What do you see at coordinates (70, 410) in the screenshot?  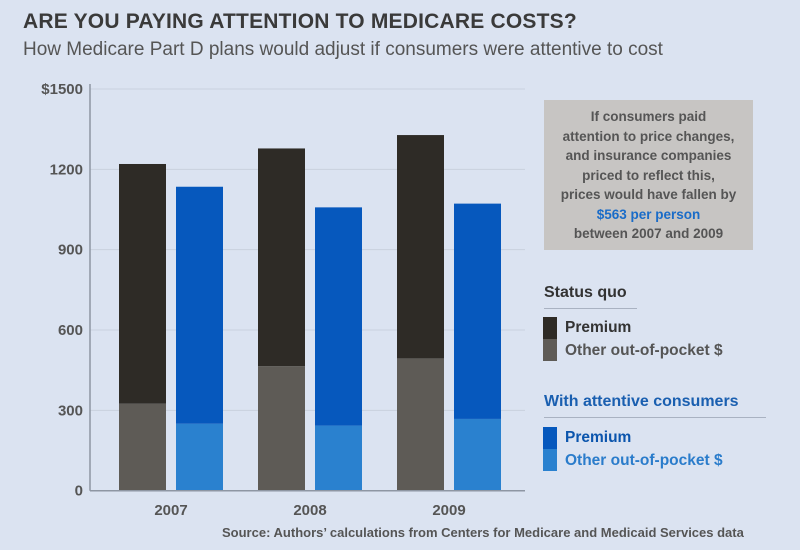 I see `y-tick-label: 300` at bounding box center [70, 410].